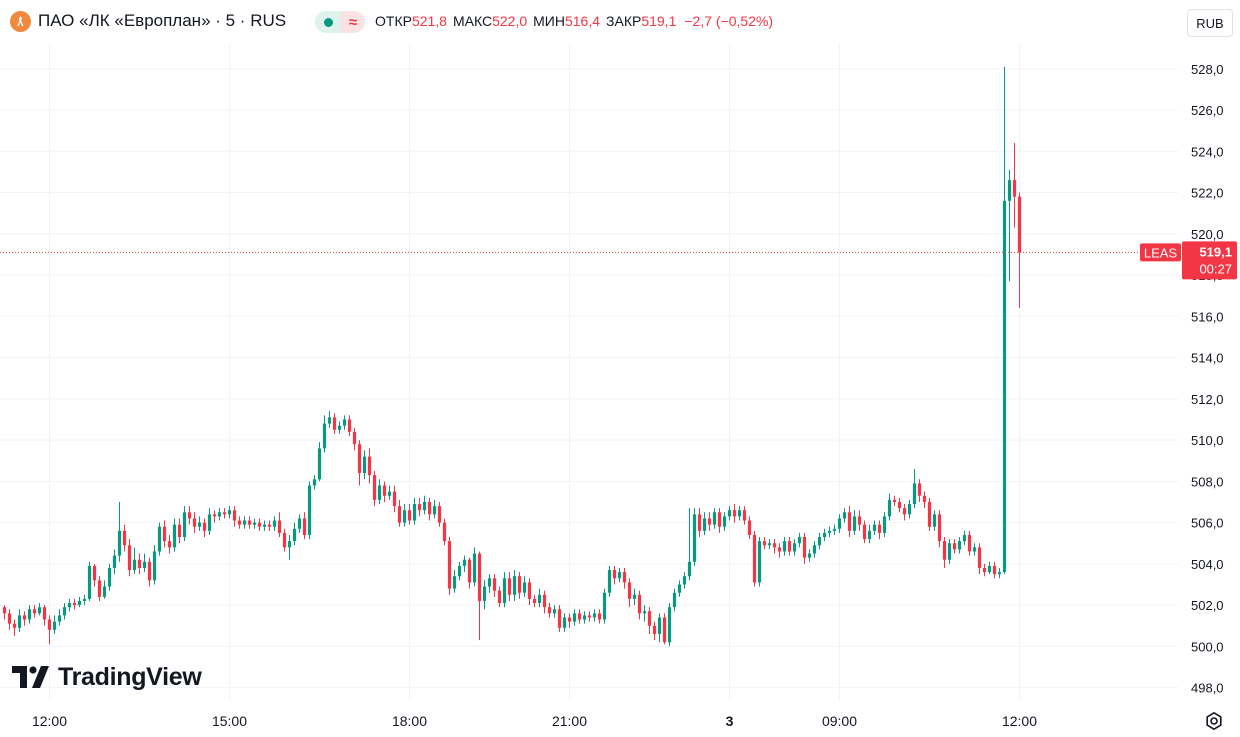 This screenshot has height=737, width=1240. What do you see at coordinates (1214, 721) in the screenshot?
I see `gear-icon` at bounding box center [1214, 721].